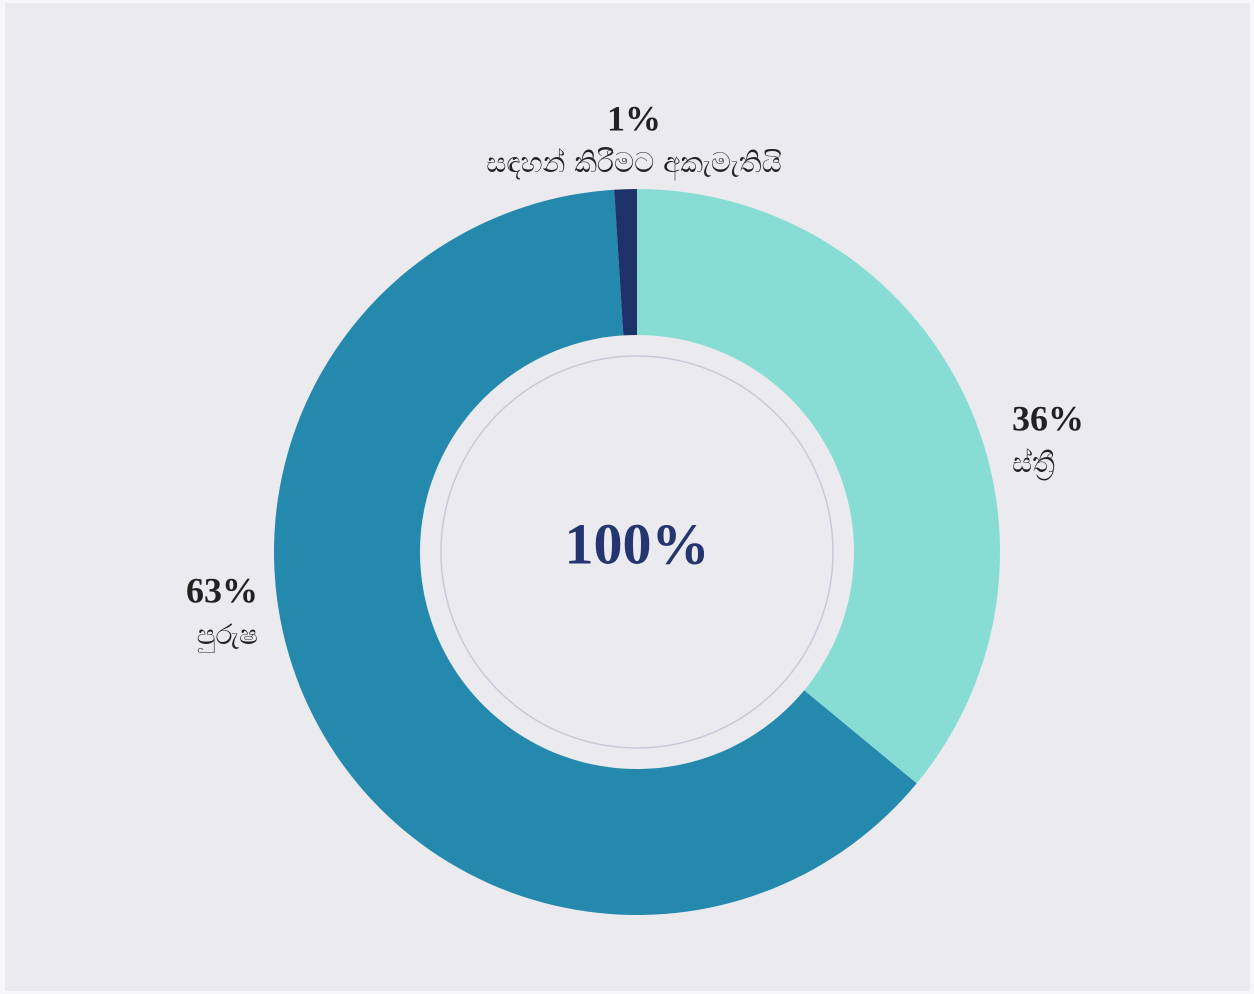 This screenshot has height=994, width=1254. Describe the element at coordinates (625, 262) in the screenshot. I see `slice` at that location.